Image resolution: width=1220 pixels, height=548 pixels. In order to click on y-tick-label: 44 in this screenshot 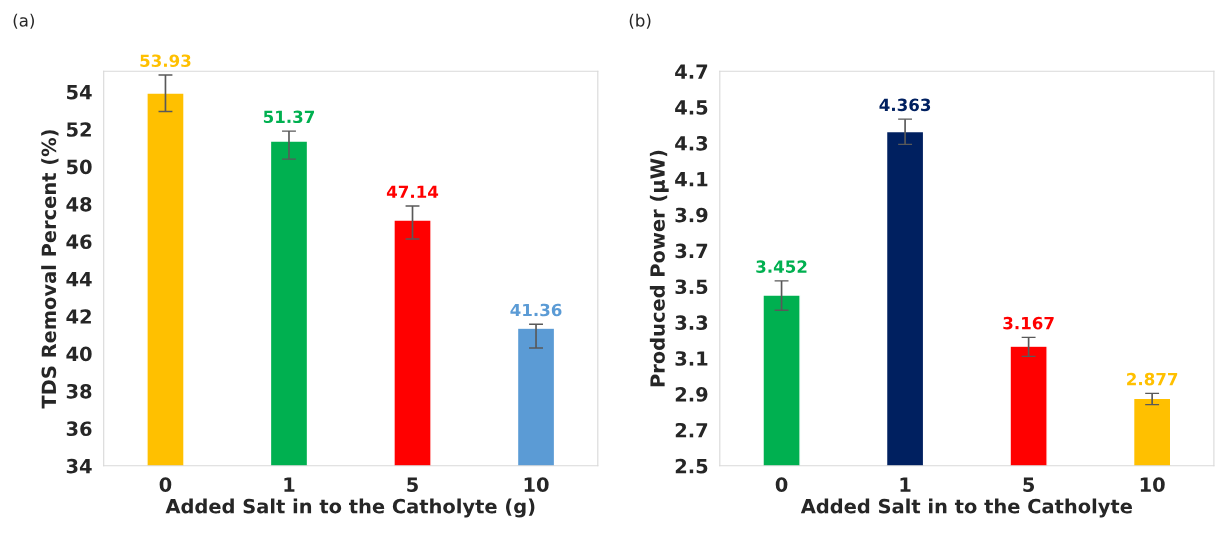, I will do `click(79, 279)`.